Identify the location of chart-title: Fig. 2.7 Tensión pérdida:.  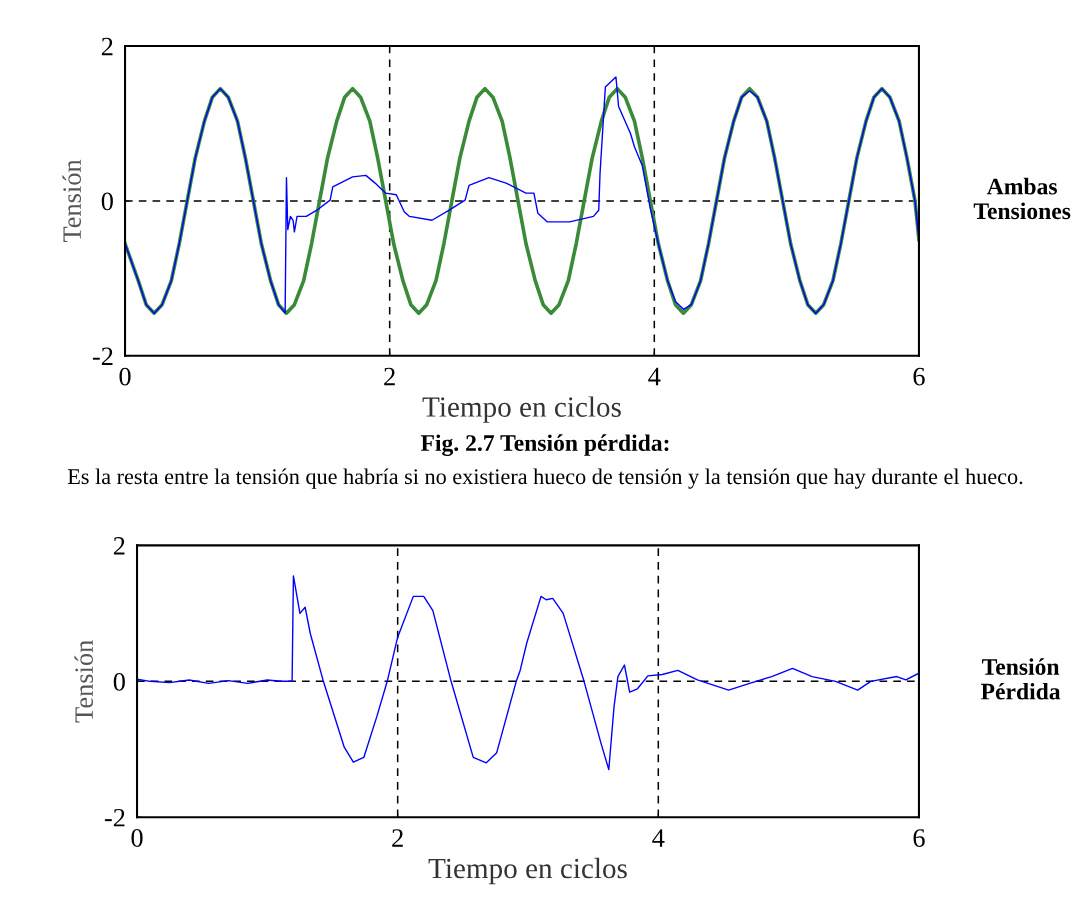
(544, 445).